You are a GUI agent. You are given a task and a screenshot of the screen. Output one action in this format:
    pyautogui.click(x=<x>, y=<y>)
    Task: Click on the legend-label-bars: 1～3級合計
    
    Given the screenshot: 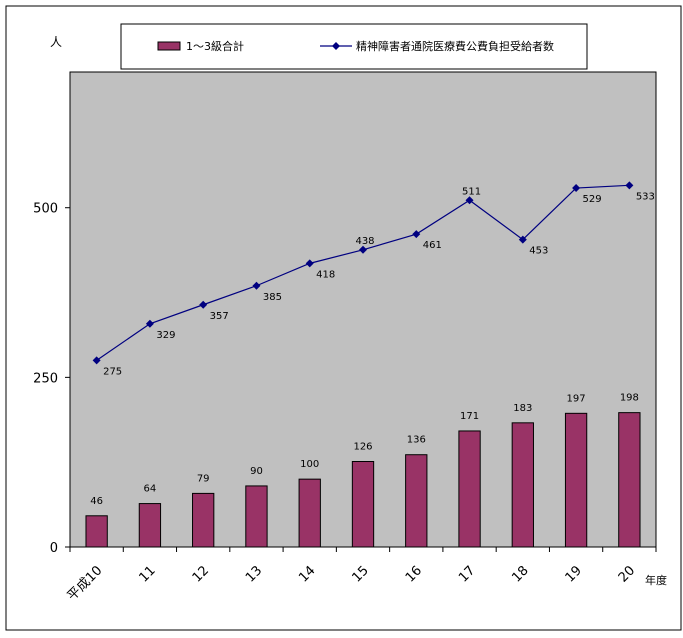 What is the action you would take?
    pyautogui.click(x=215, y=46)
    